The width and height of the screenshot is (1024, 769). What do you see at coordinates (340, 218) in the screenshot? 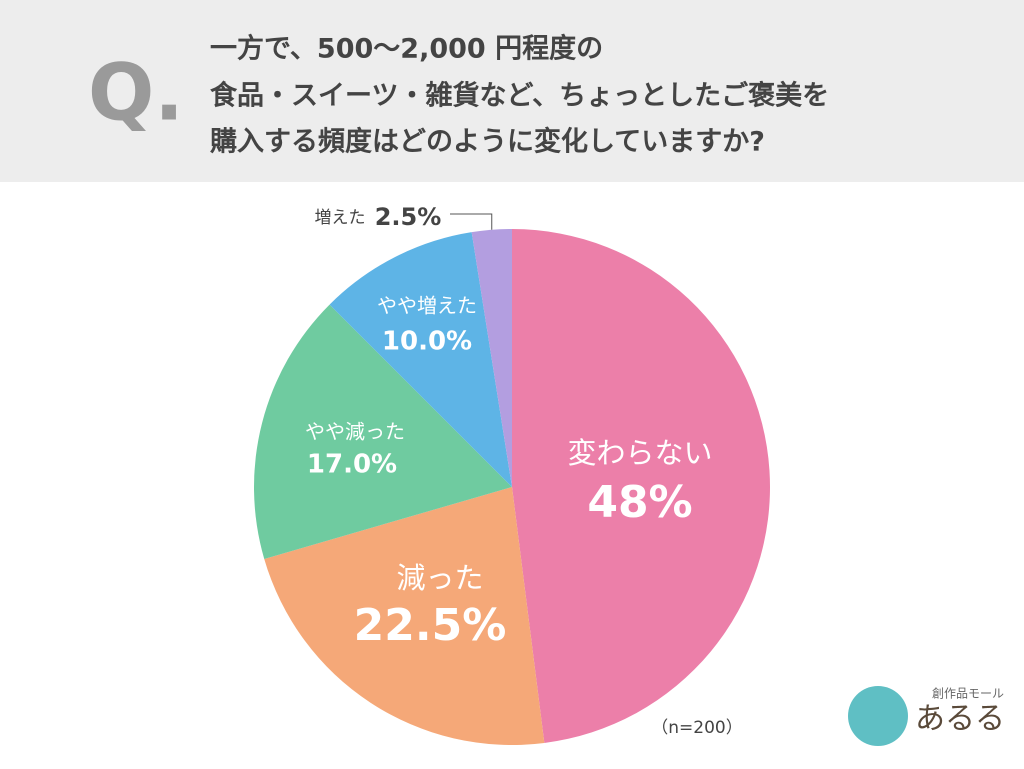
I see `slice-label: 増えた` at bounding box center [340, 218].